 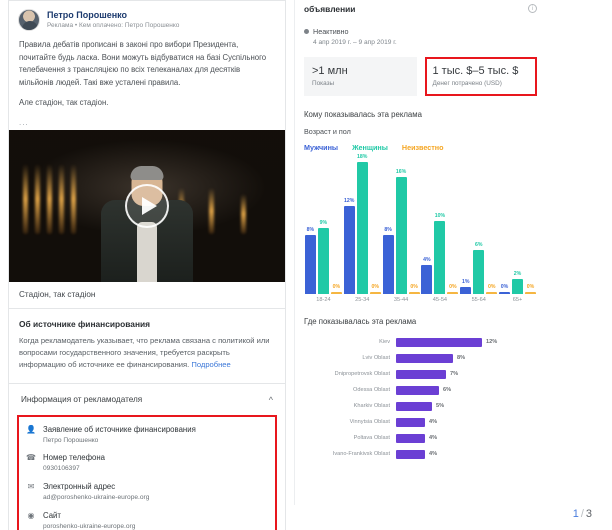 I want to click on region-row: Dnipropetrovsk Oblast 7%, so click(x=420, y=374).